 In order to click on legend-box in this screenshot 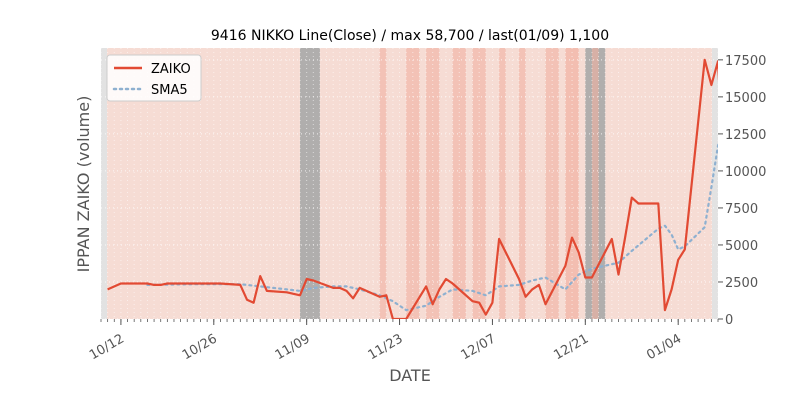, I will do `click(154, 78)`.